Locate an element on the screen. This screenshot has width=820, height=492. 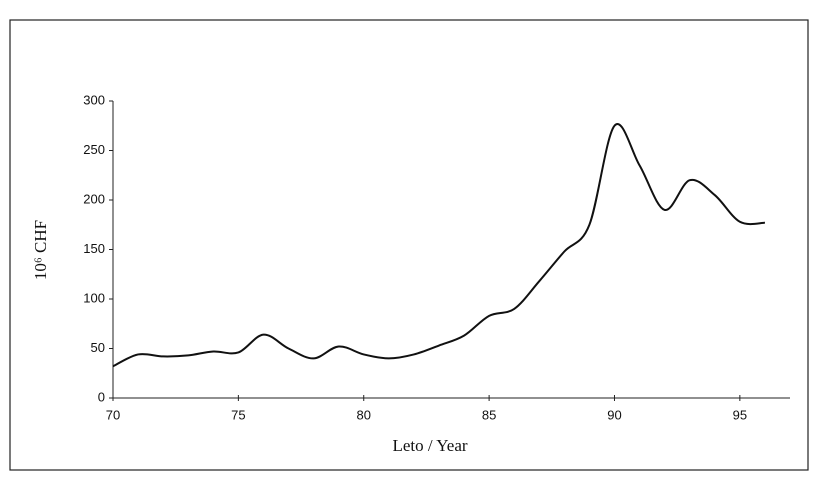
x-tick-label: 80 is located at coordinates (364, 414).